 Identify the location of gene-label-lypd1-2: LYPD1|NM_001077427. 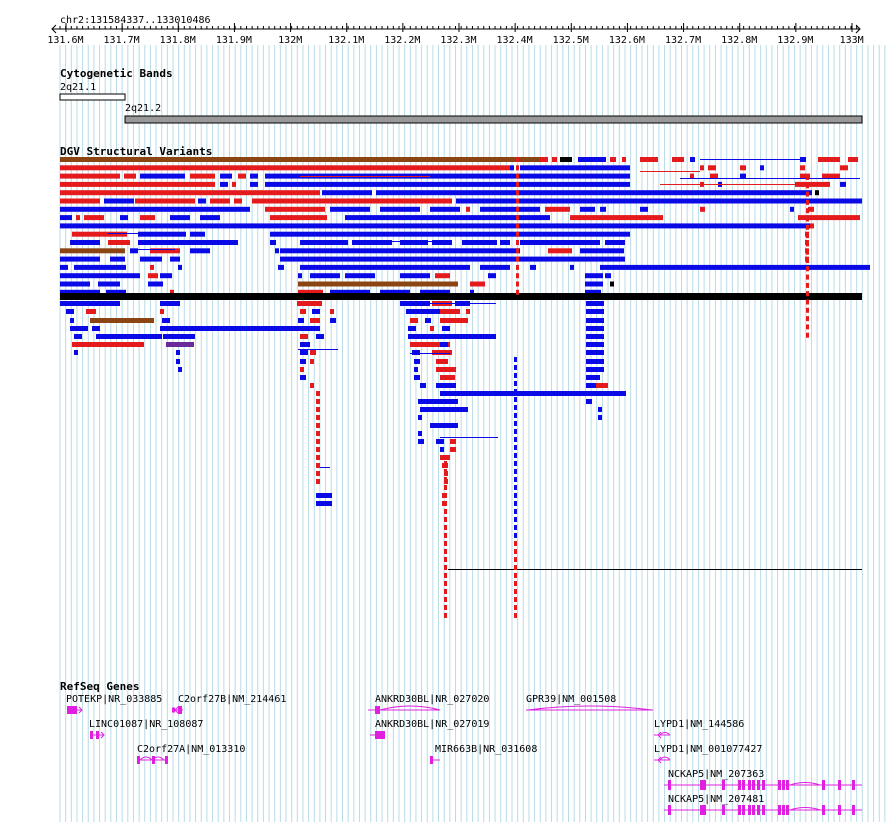
(708, 749).